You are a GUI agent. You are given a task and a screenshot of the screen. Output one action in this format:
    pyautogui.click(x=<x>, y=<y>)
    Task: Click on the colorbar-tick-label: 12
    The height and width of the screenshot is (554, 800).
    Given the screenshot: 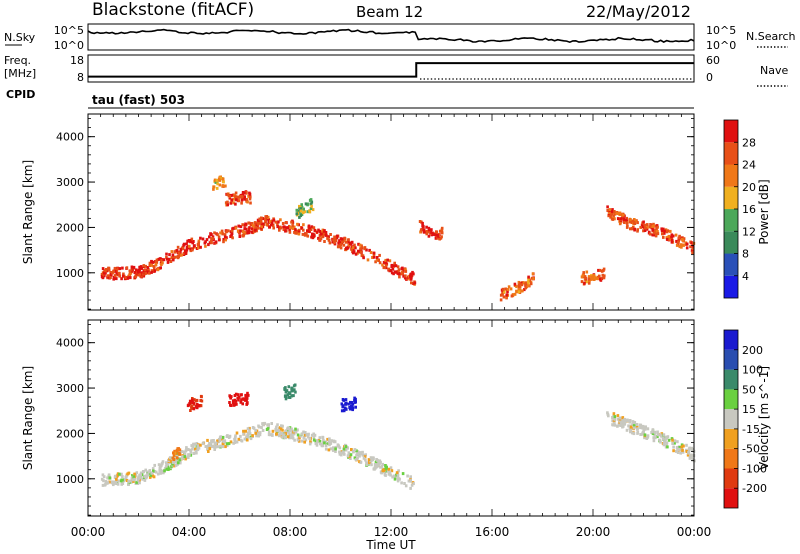 What is the action you would take?
    pyautogui.click(x=749, y=231)
    